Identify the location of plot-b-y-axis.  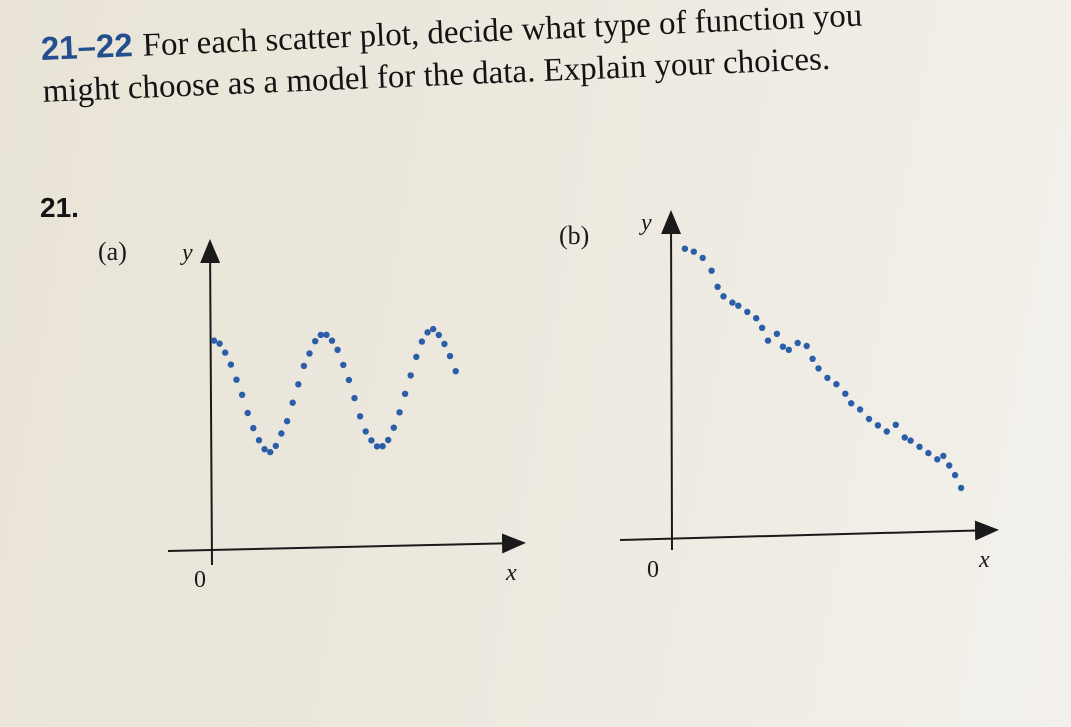
(671, 380).